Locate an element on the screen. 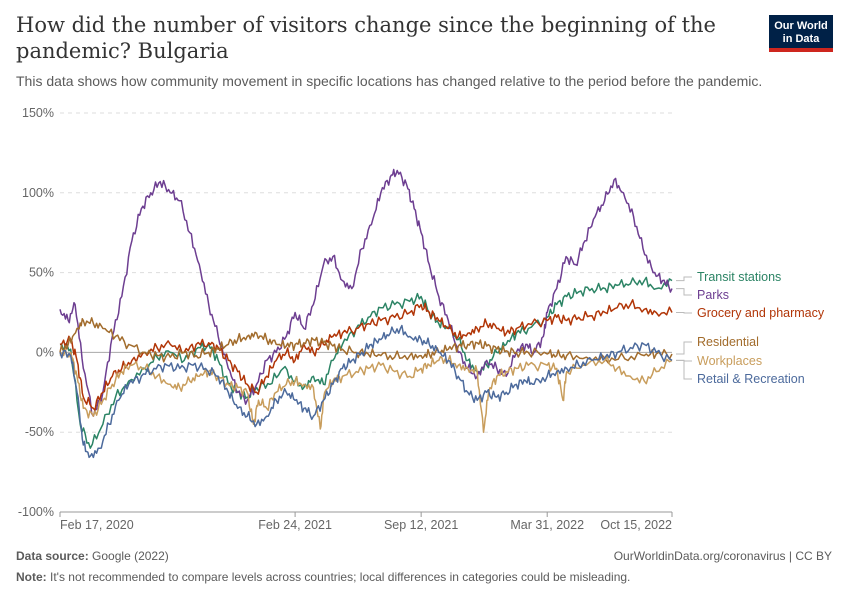 The width and height of the screenshot is (850, 600). note-label: Note: is located at coordinates (31, 577).